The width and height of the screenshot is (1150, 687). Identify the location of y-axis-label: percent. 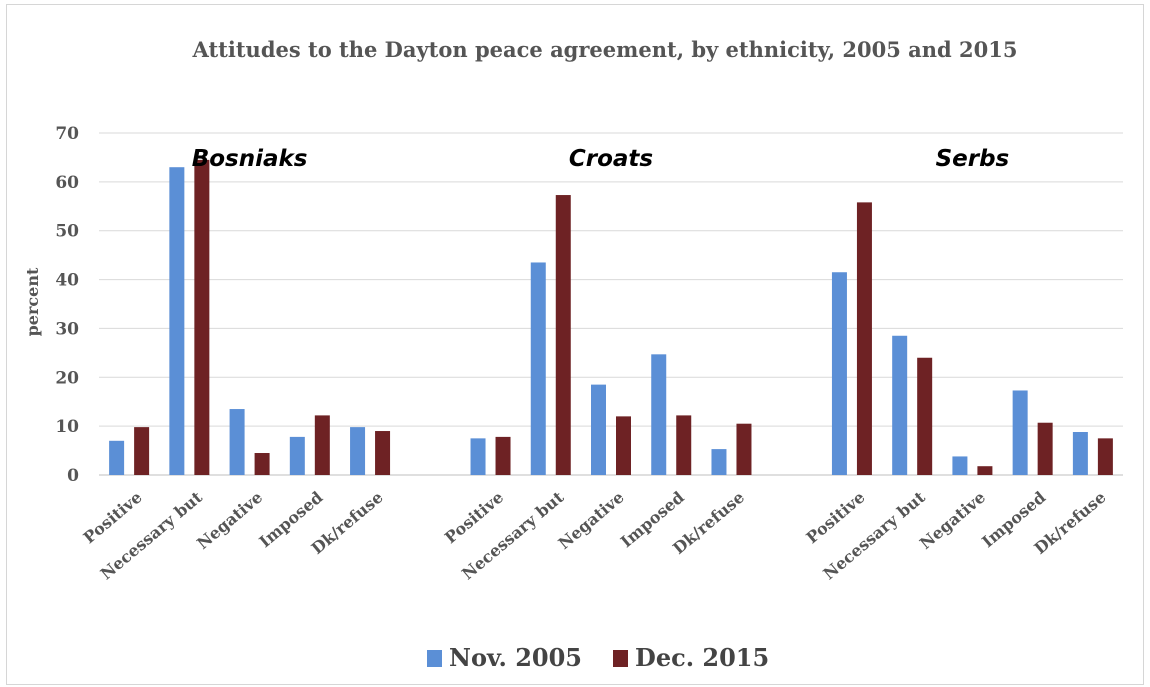
(32, 301).